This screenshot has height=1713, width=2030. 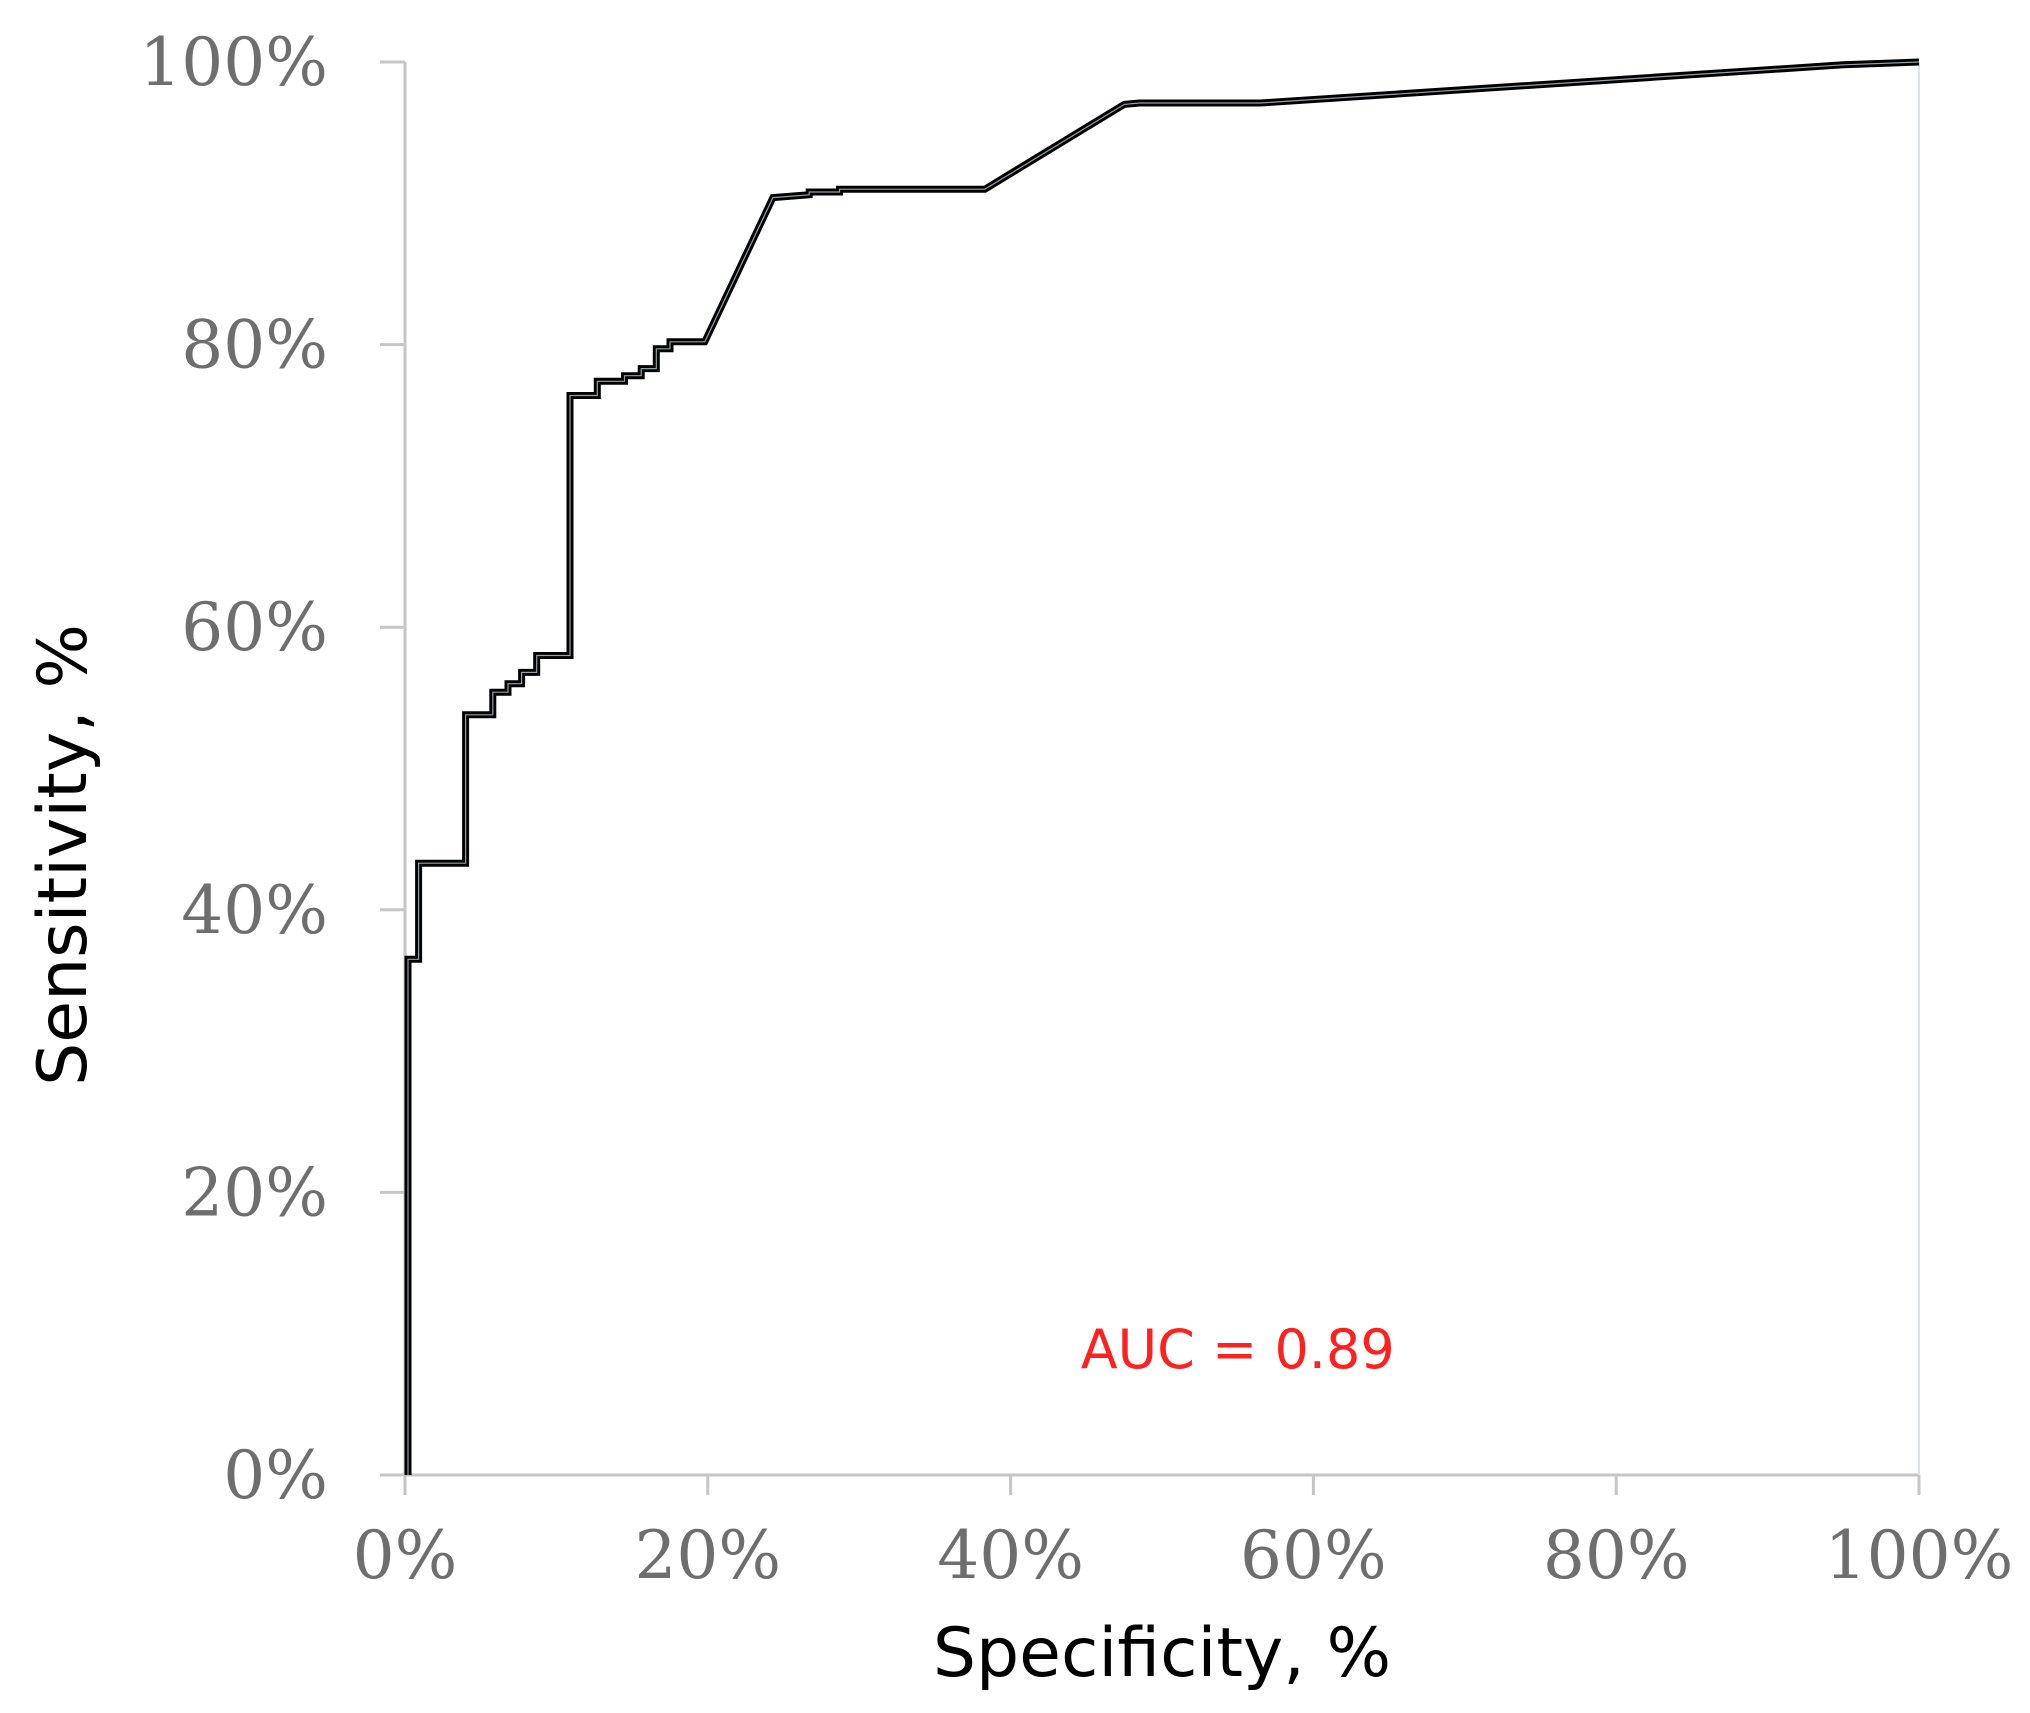 I want to click on x-tick-label: 60%, so click(x=1313, y=1555).